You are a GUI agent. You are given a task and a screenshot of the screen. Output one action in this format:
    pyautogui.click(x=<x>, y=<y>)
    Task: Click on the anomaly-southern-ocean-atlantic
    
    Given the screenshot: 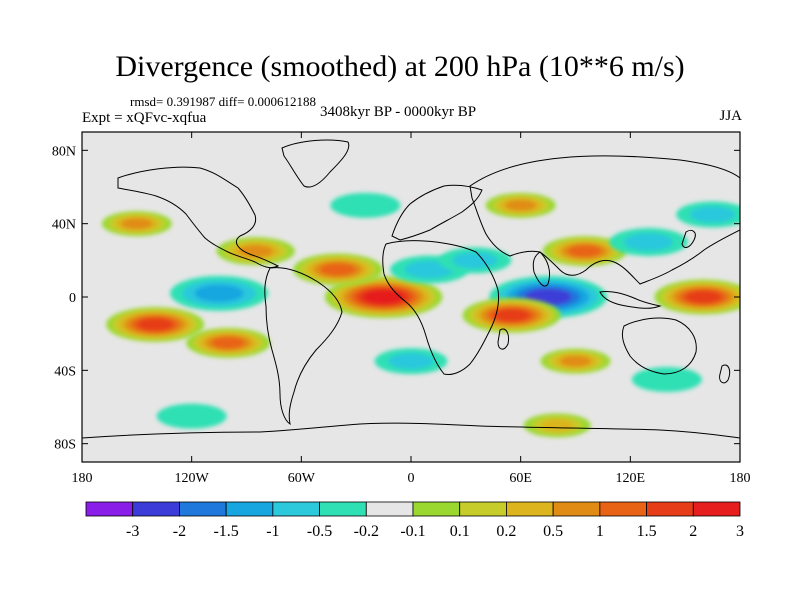 What is the action you would take?
    pyautogui.click(x=411, y=361)
    